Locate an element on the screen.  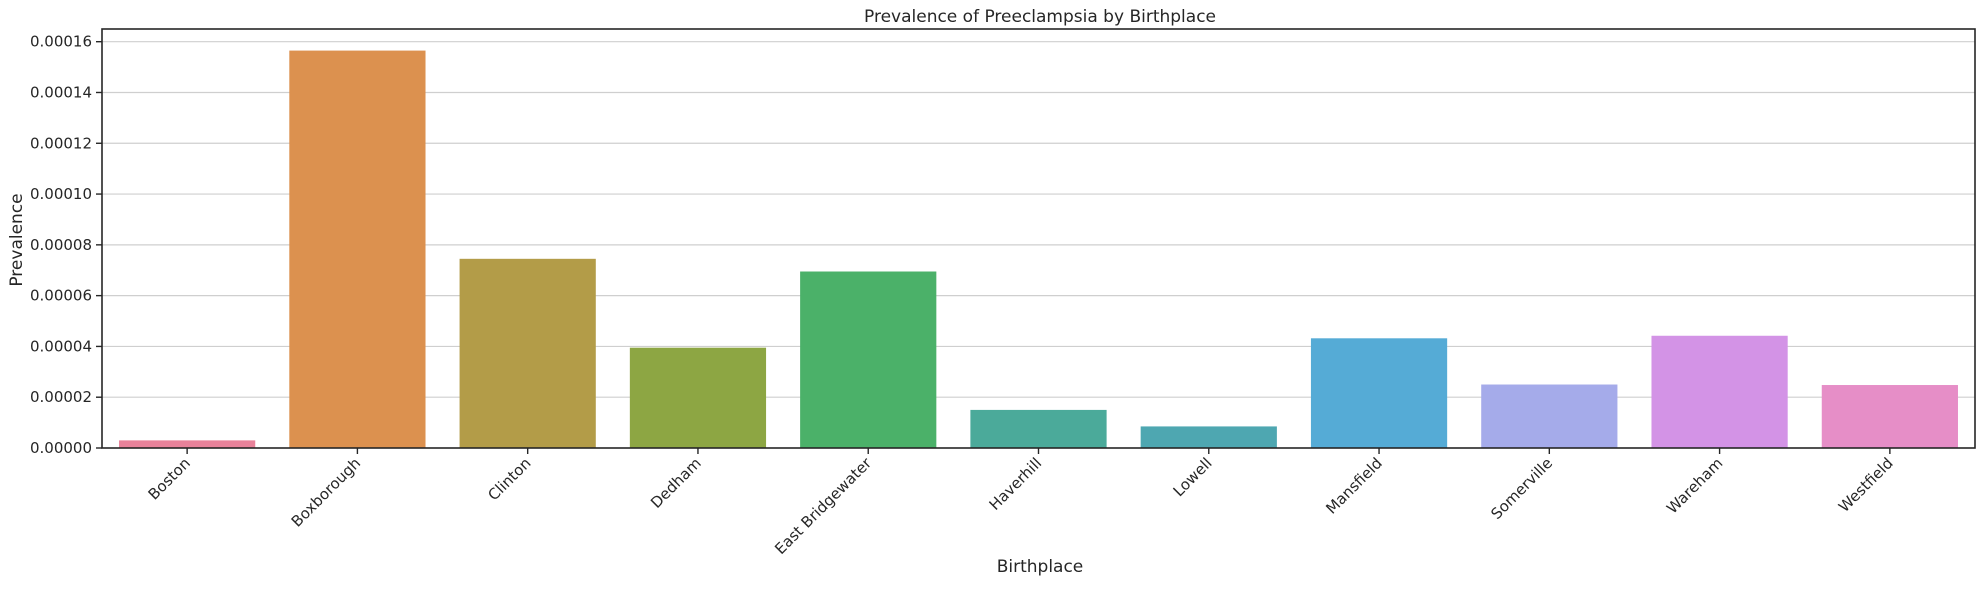
y-tick-label: 0.00008 is located at coordinates (61, 245).